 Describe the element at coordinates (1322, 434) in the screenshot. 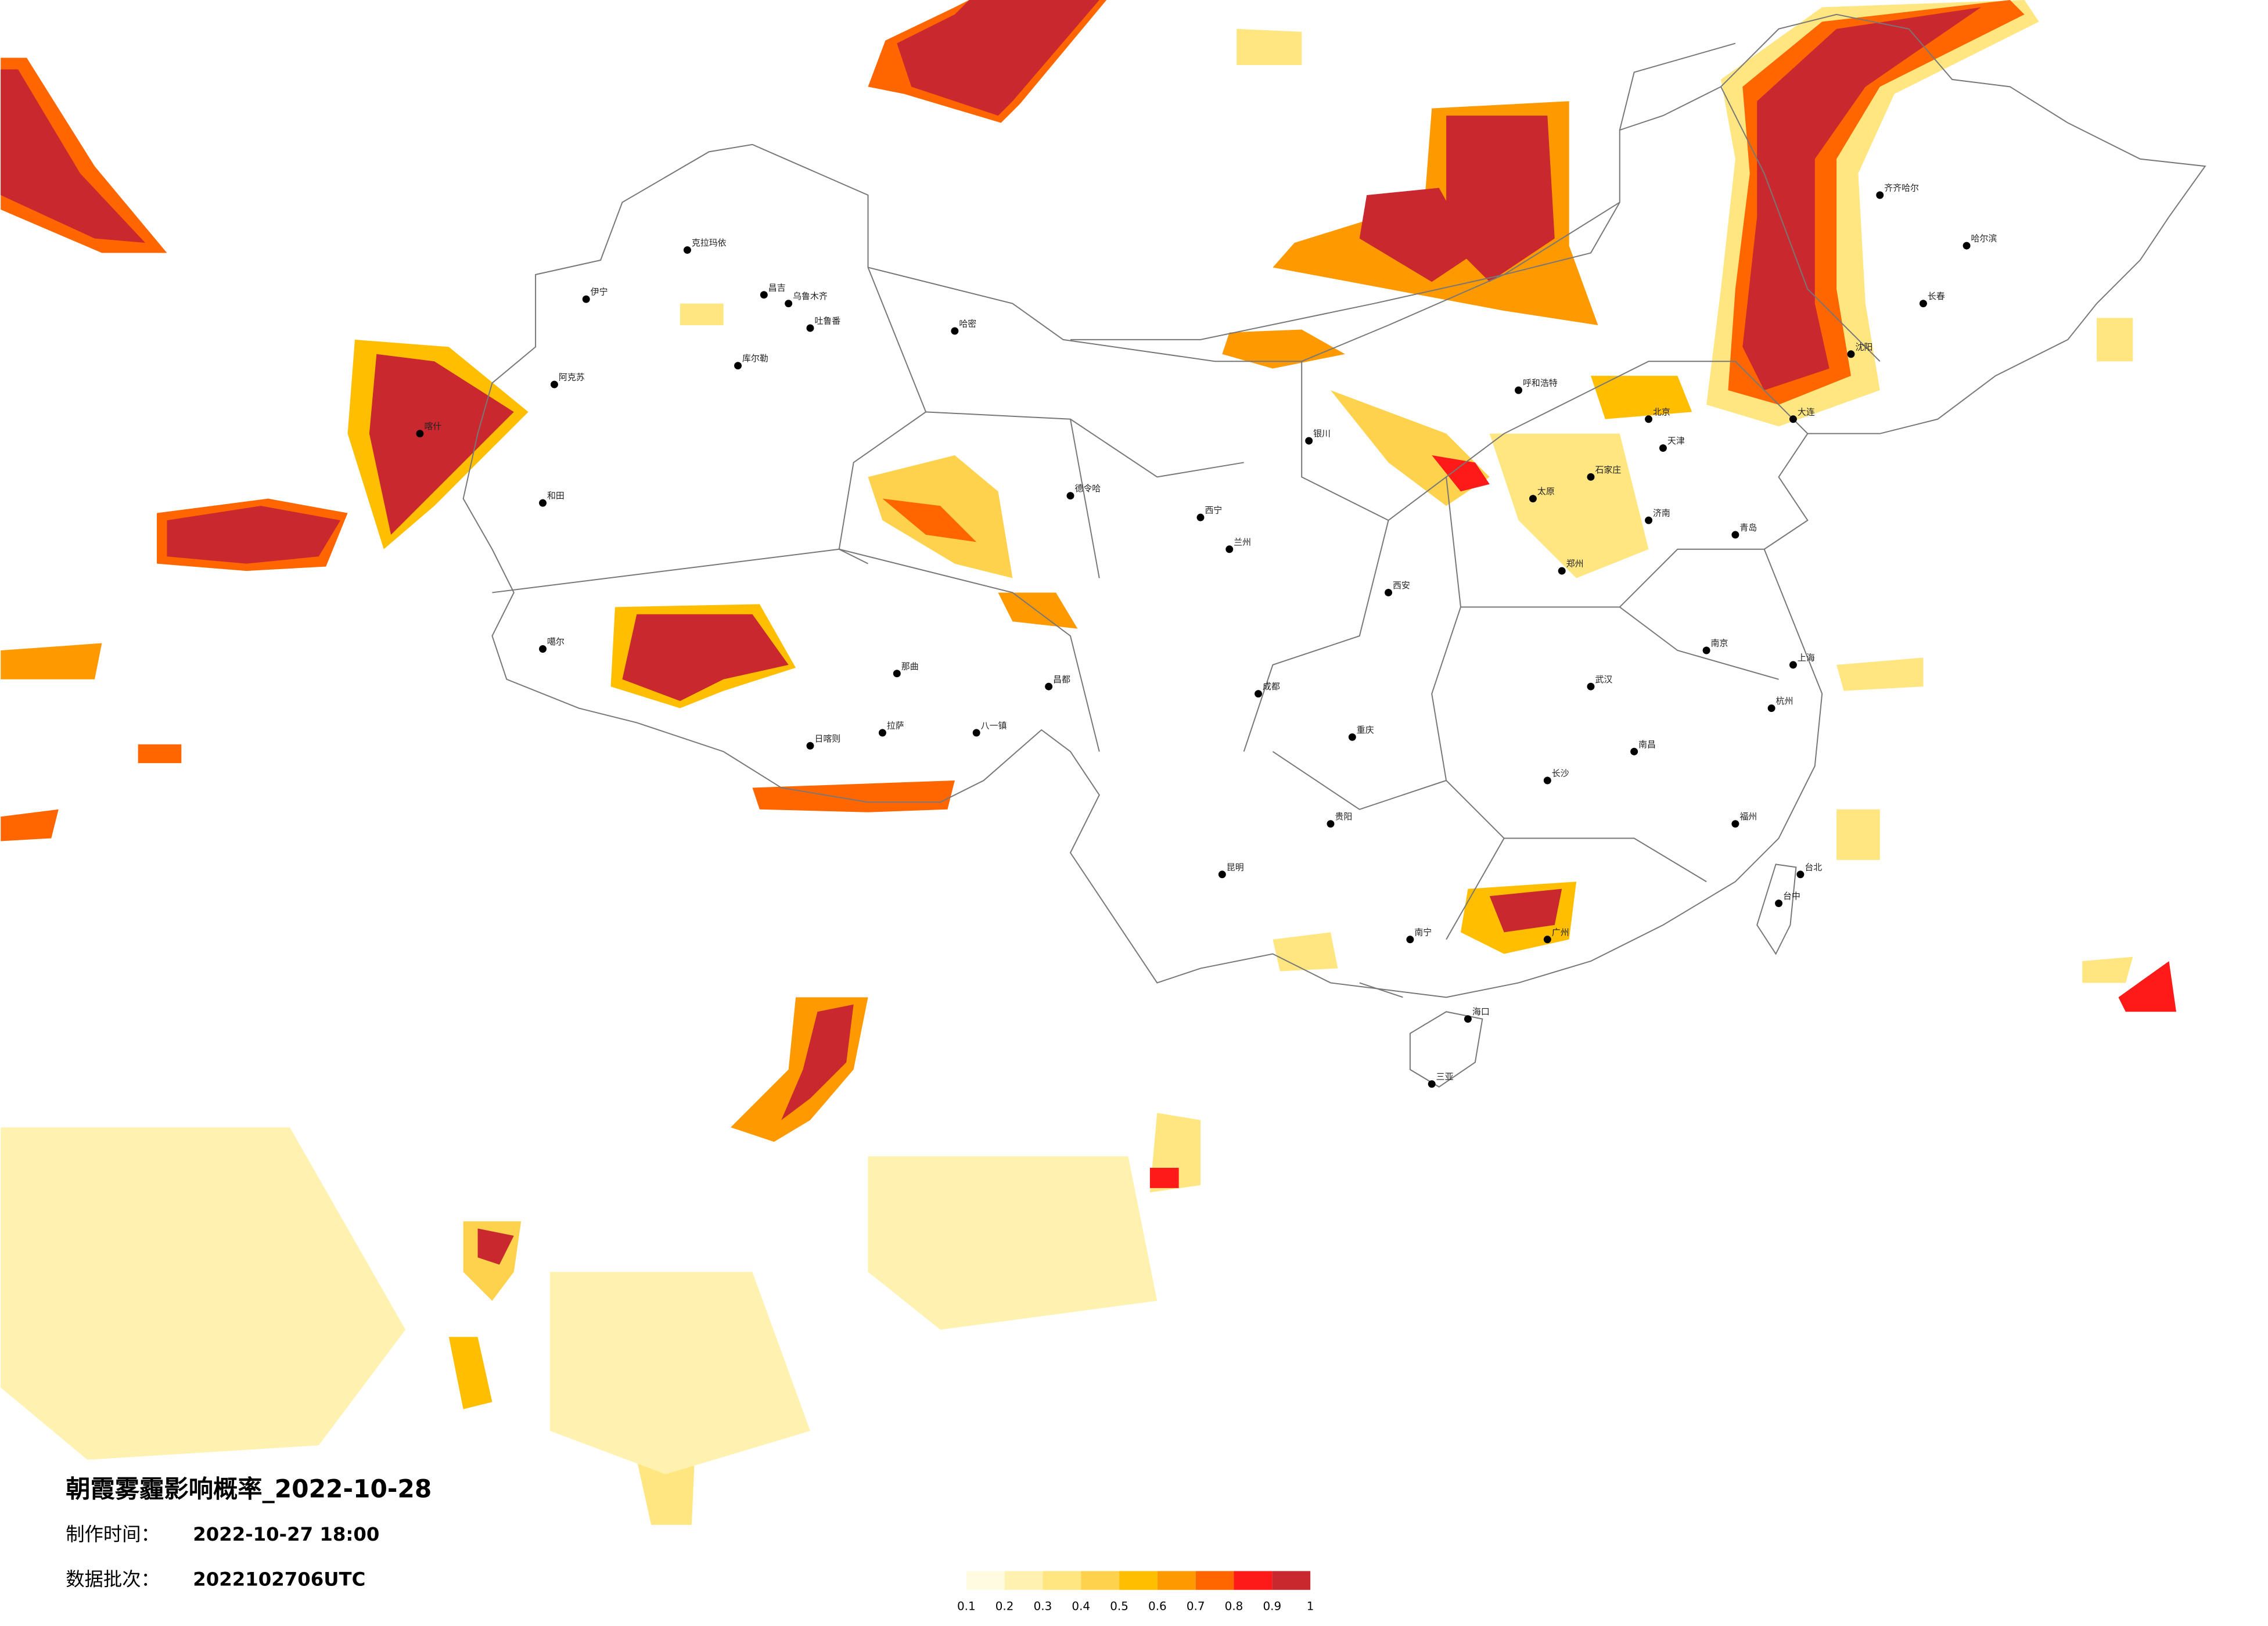

I see `city-label: 银川` at that location.